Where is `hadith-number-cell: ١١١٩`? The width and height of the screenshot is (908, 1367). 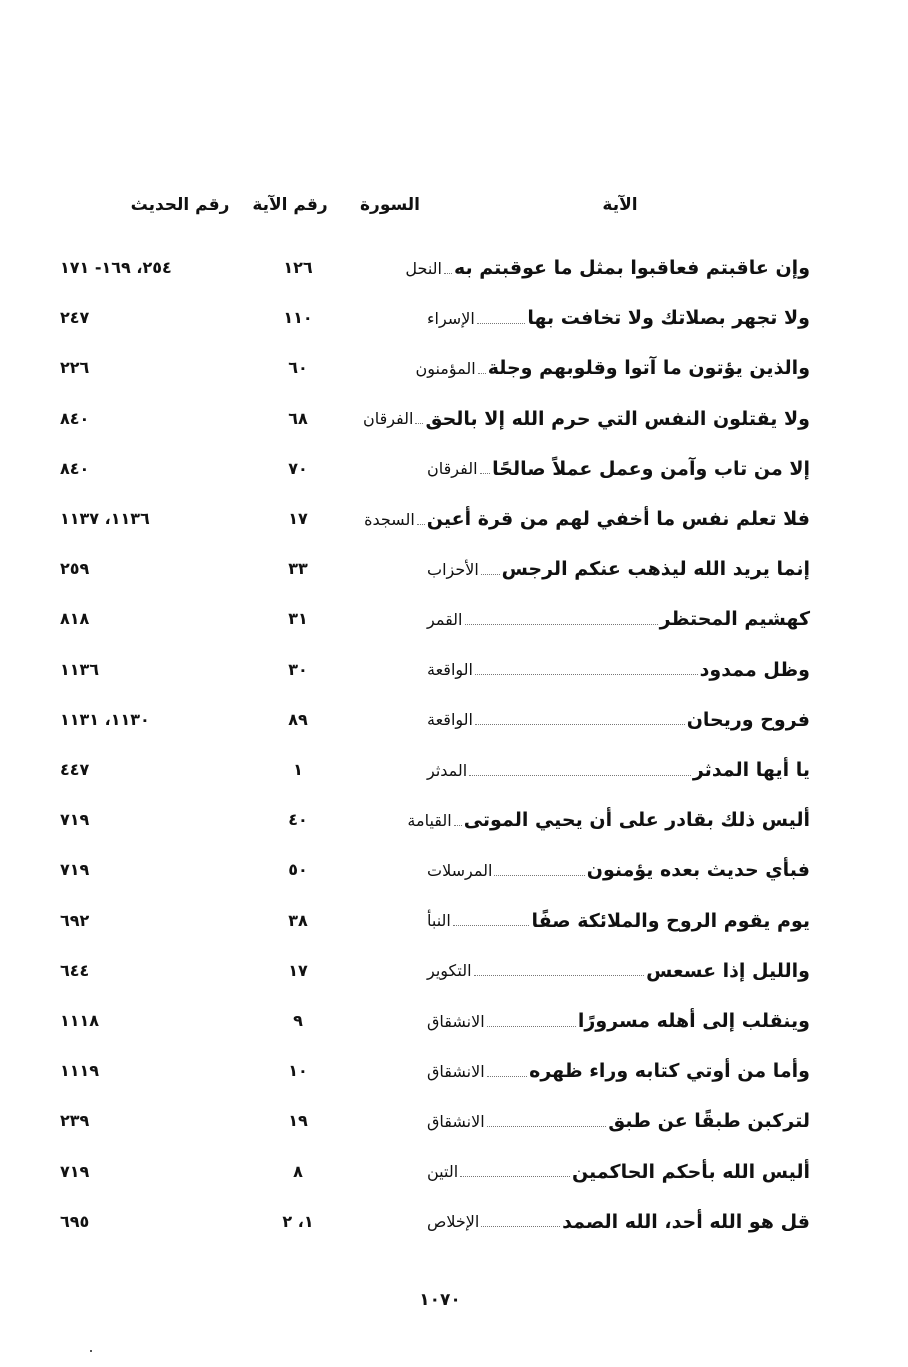
hadith-number-cell: ١١١٩ is located at coordinates (144, 1071).